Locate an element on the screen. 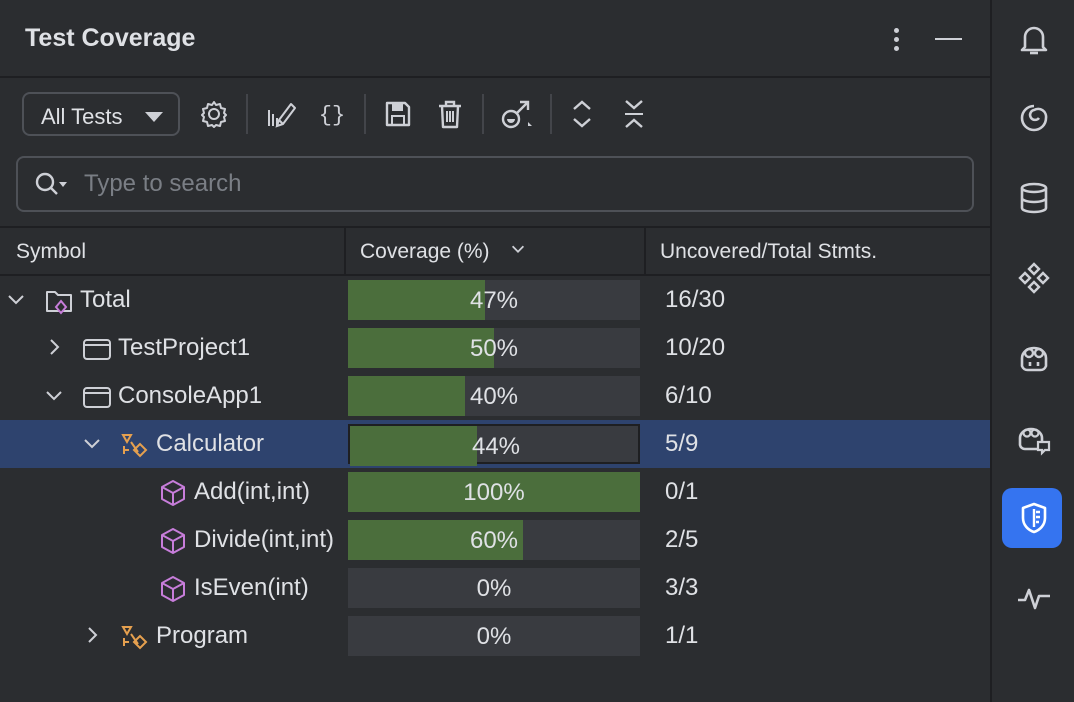 The image size is (1074, 702). coverage-percent: 47% is located at coordinates (494, 300).